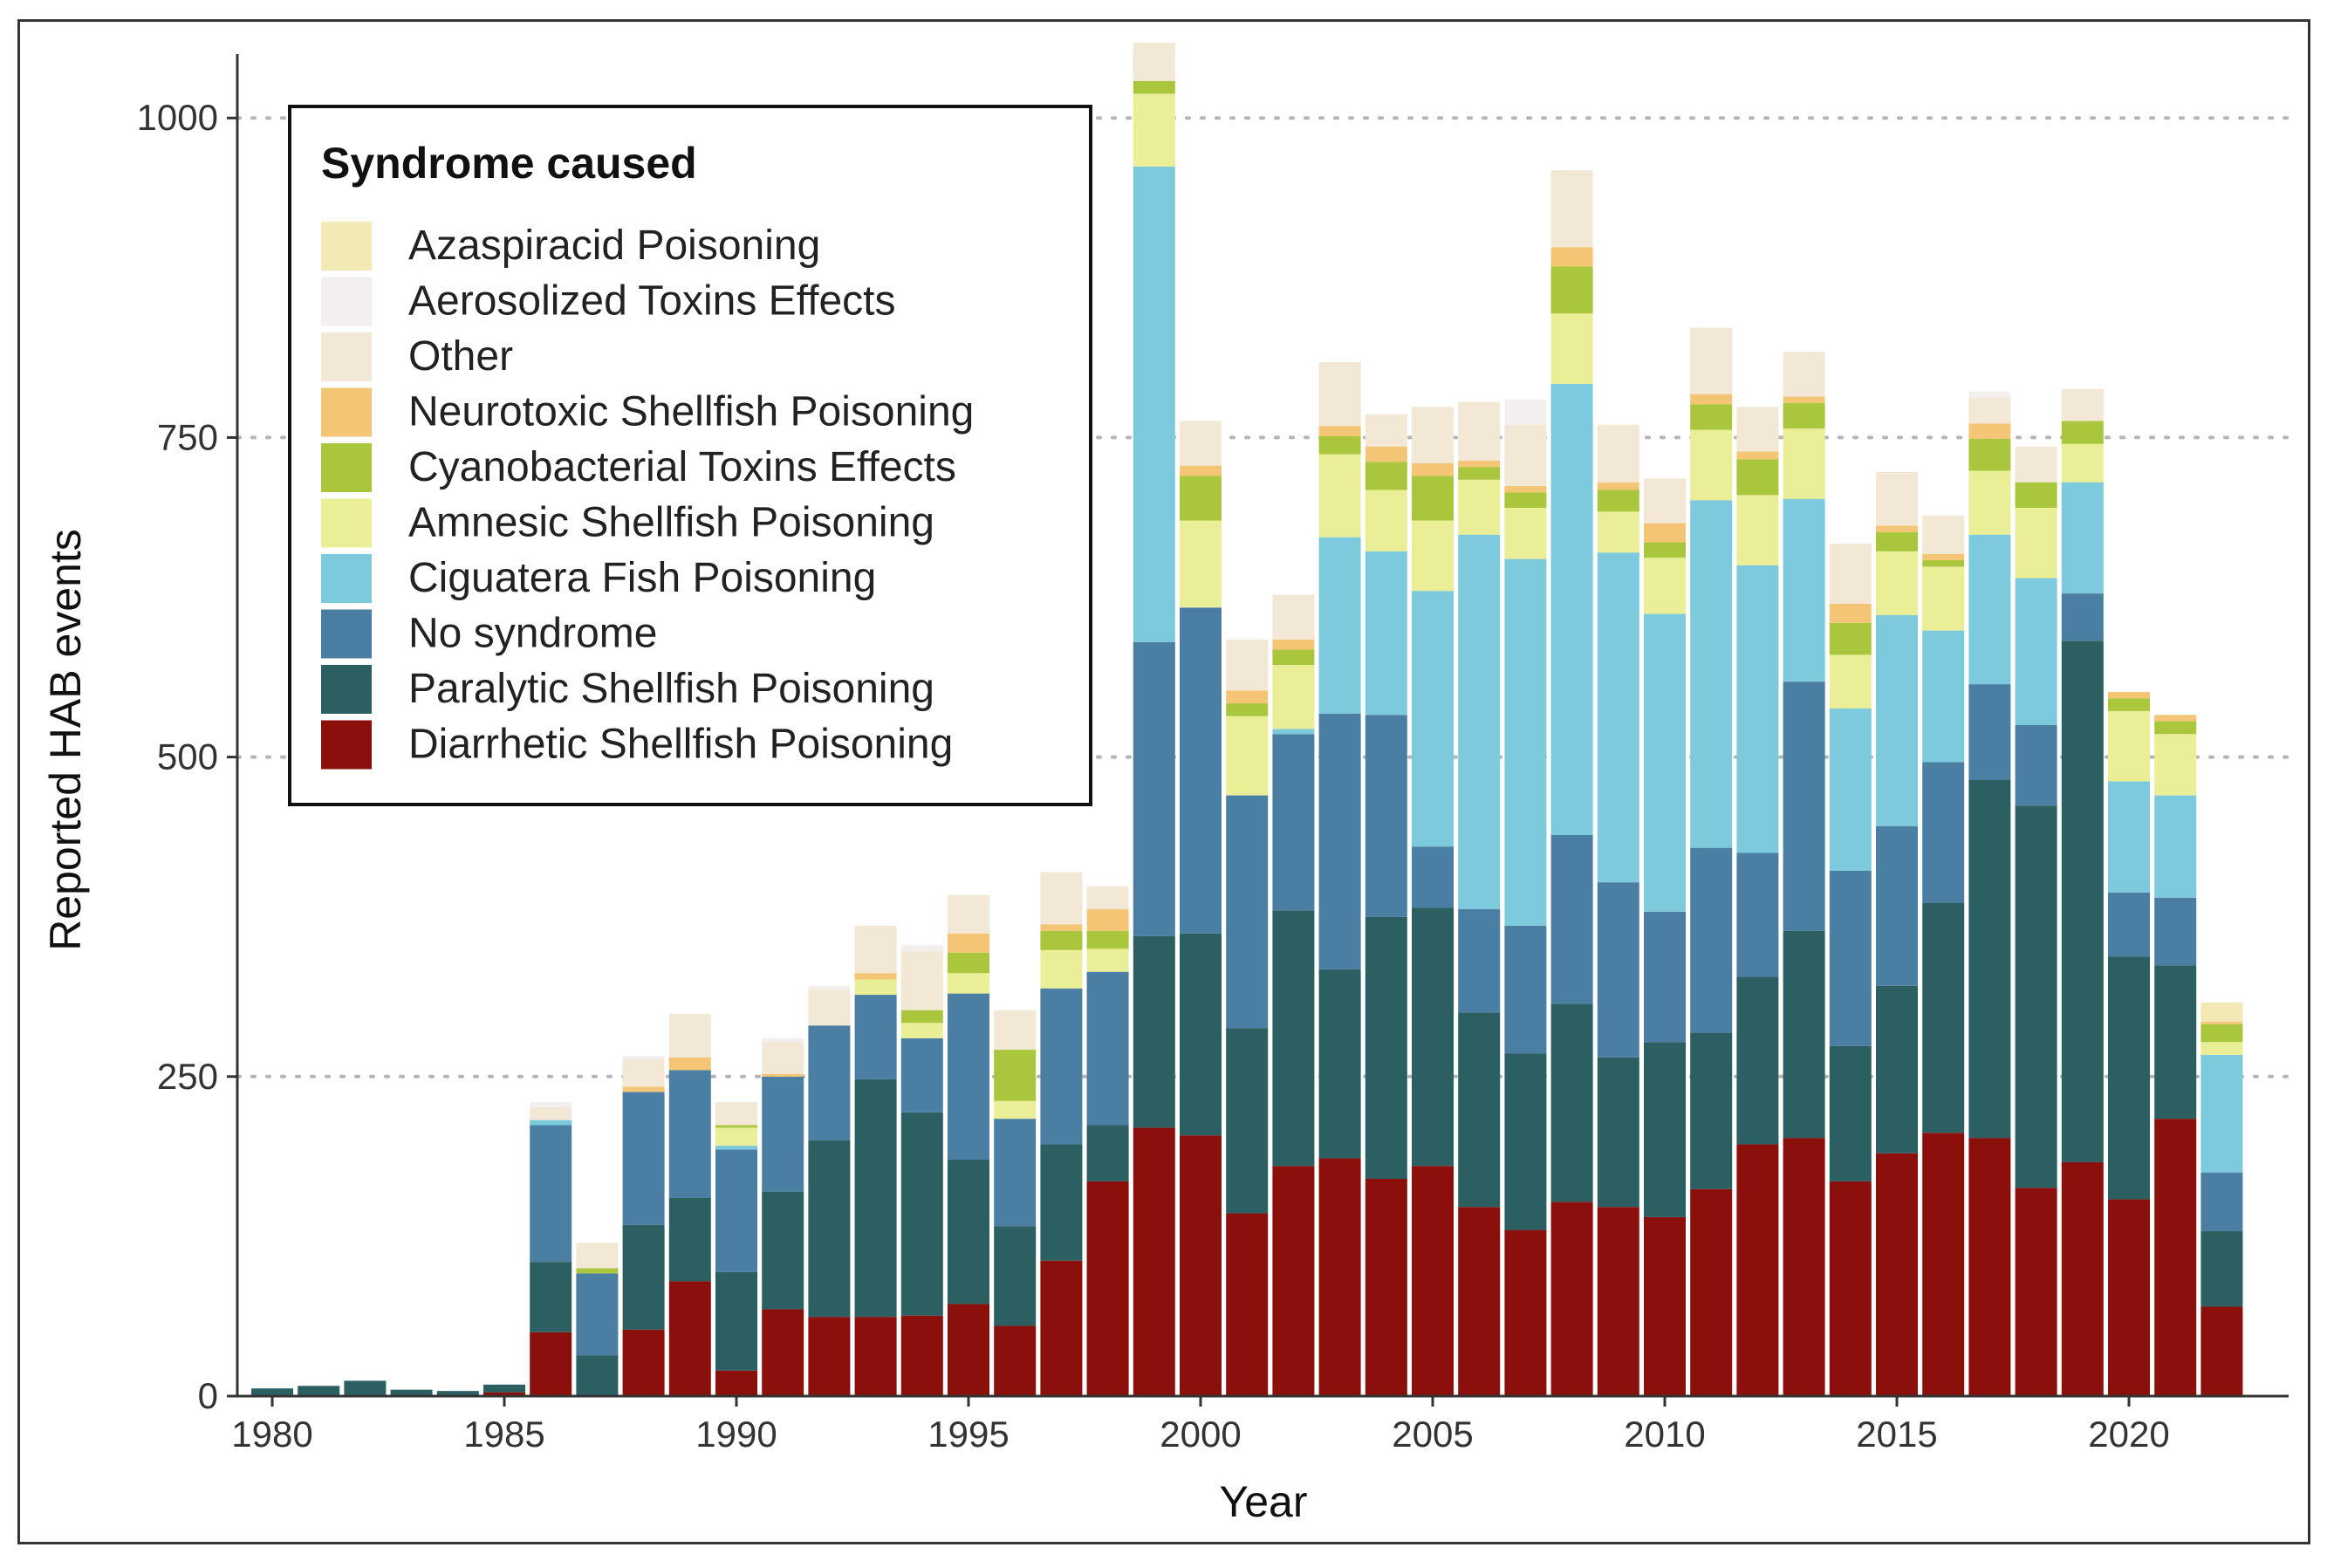  What do you see at coordinates (1339, 496) in the screenshot?
I see `bar-2003-amnesic-shellfish-poisoning` at bounding box center [1339, 496].